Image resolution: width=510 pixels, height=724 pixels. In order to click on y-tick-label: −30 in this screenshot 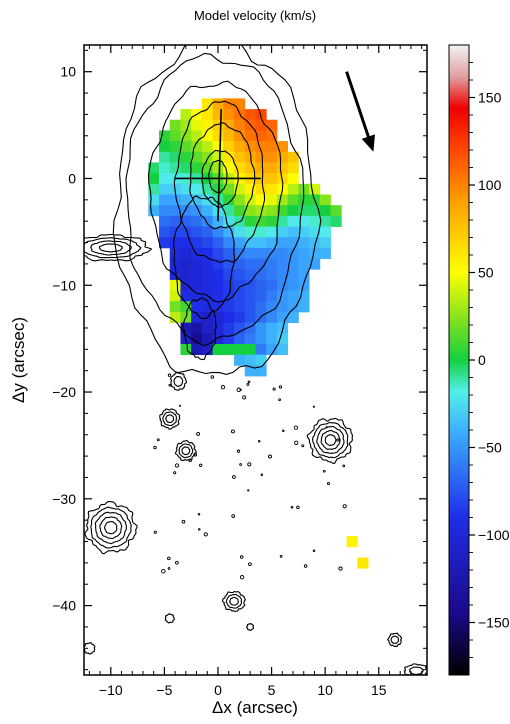, I will do `click(64, 499)`.